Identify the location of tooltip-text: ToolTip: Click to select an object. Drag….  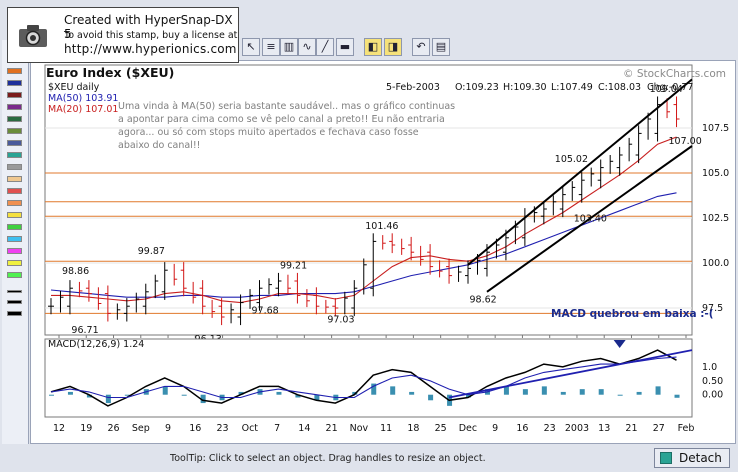
(328, 458).